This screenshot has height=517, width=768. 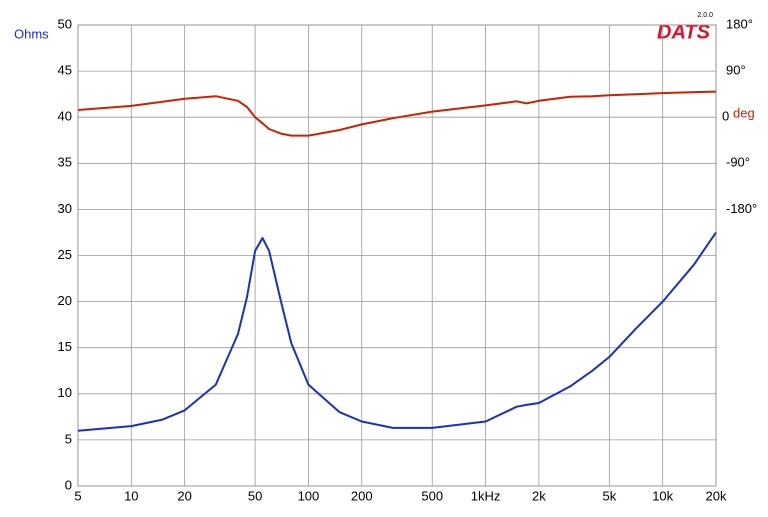 I want to click on y-tick-label: 0, so click(x=68, y=484).